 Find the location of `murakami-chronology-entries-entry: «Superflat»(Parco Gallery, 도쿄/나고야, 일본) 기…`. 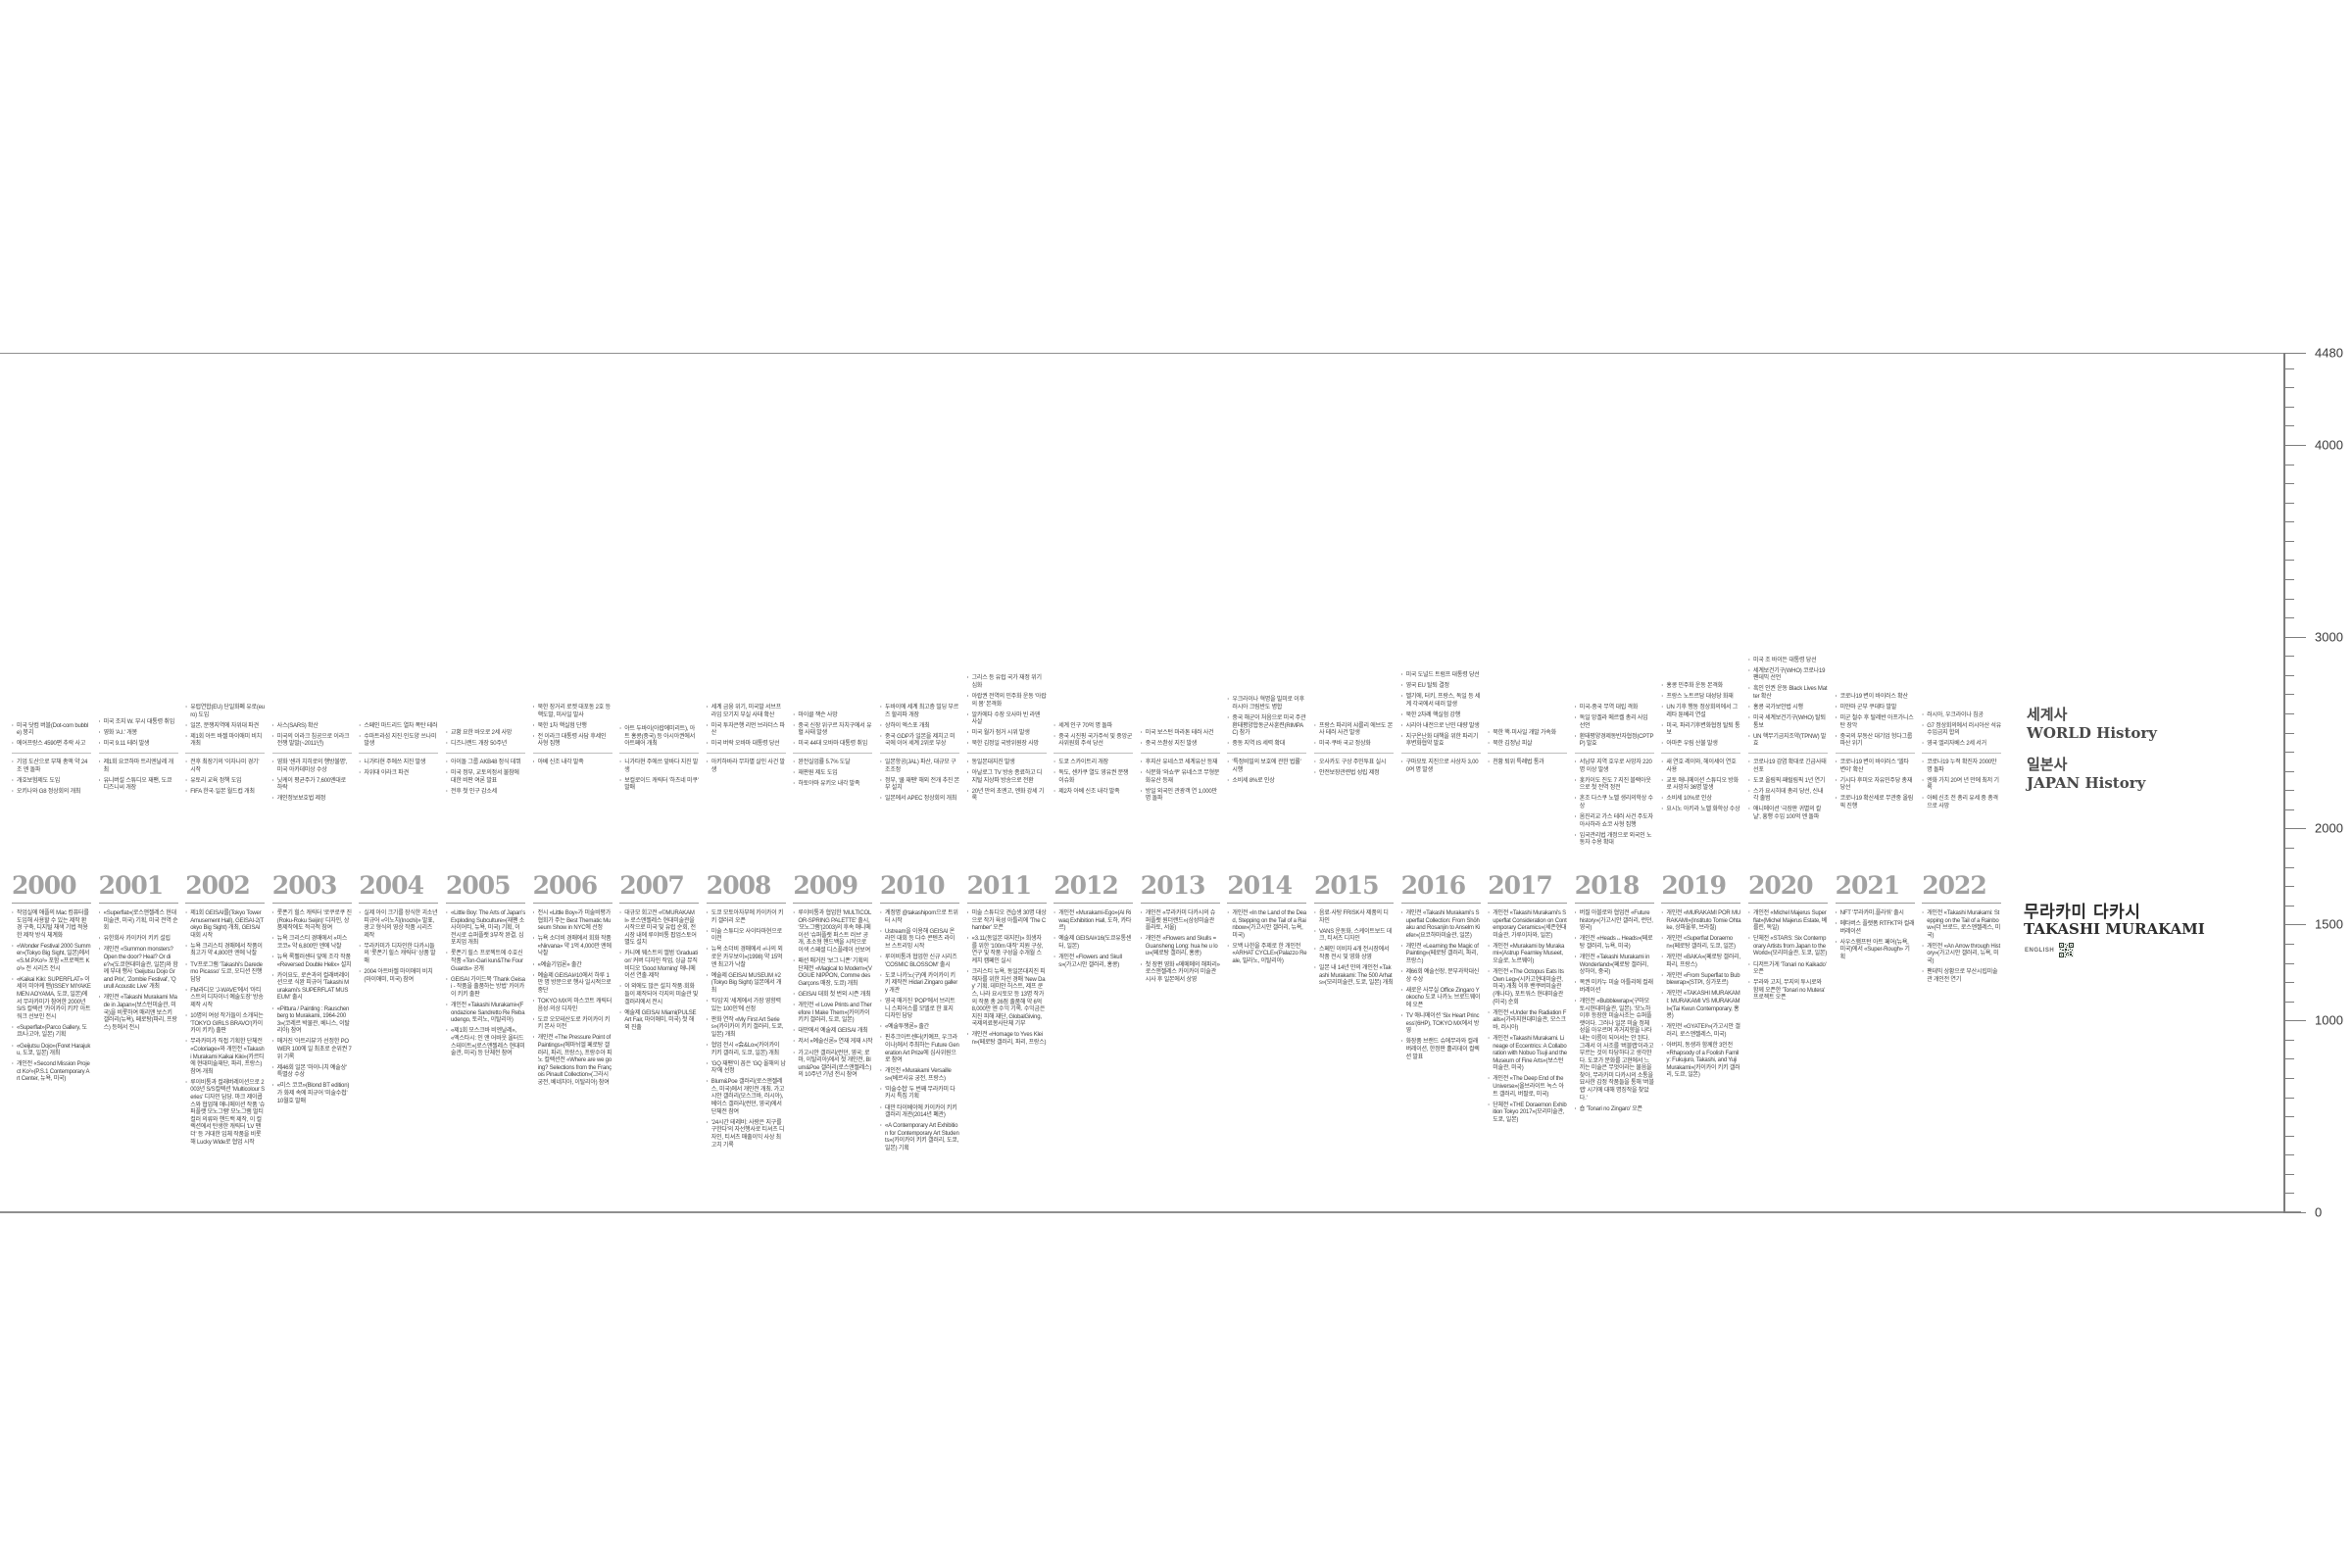

murakami-chronology-entries-entry: «Superflat»(Parco Gallery, 도쿄/나고야, 일본) 기… is located at coordinates (51, 1032).